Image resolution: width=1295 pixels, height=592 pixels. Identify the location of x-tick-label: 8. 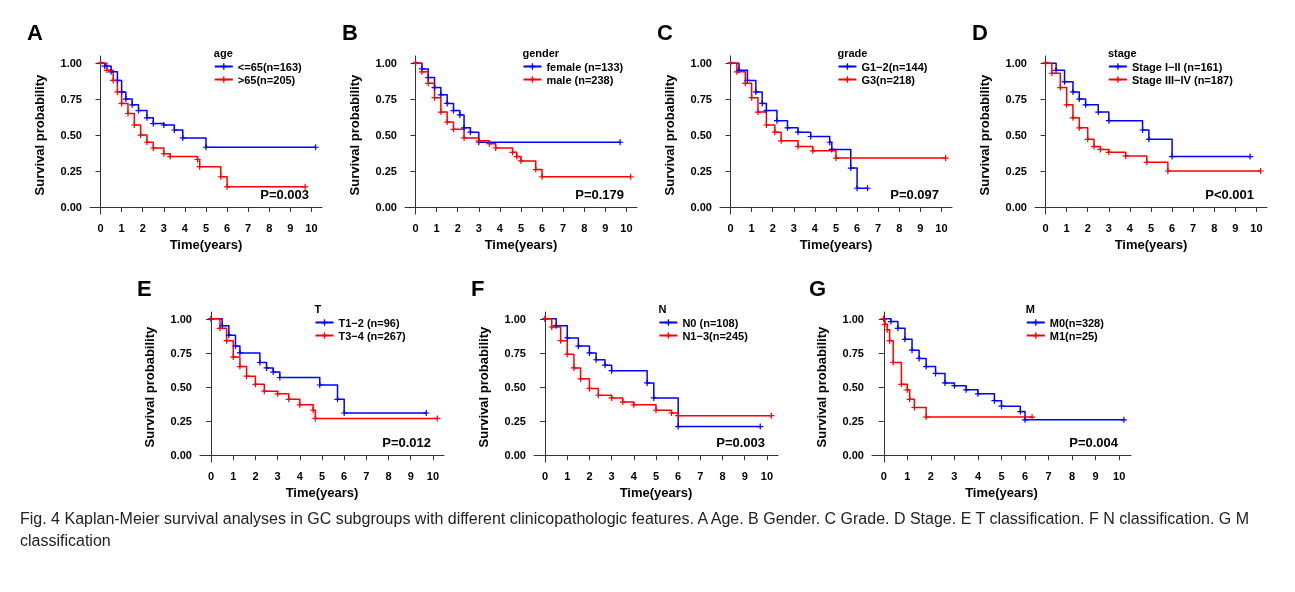
(899, 227).